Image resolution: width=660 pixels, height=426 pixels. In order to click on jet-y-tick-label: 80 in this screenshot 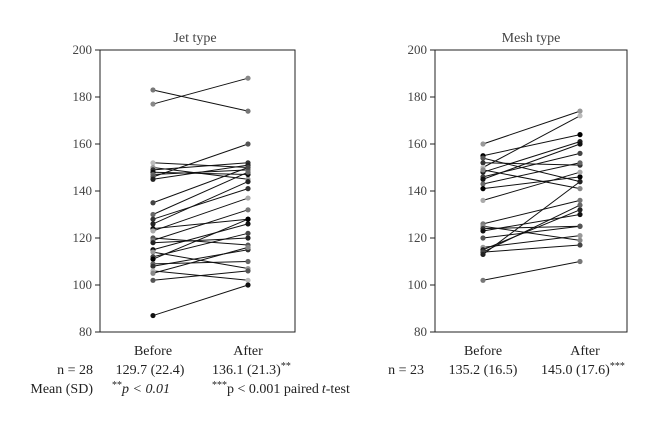, I will do `click(85, 331)`.